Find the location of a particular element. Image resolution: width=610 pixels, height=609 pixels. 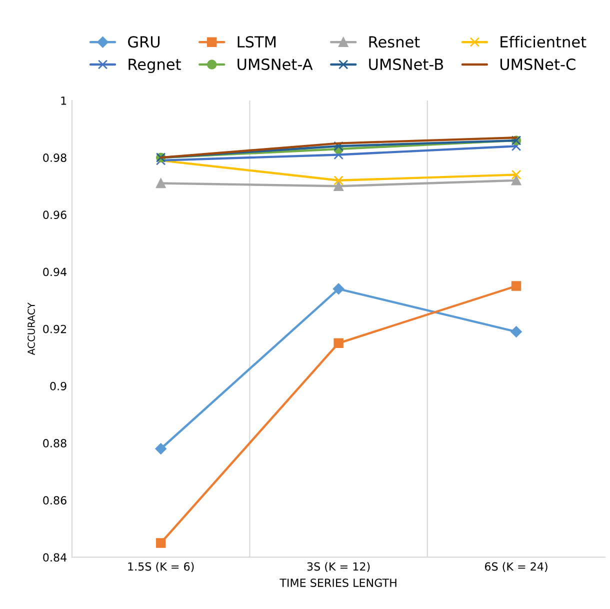

y-tick-label: 0.96 is located at coordinates (54, 215).